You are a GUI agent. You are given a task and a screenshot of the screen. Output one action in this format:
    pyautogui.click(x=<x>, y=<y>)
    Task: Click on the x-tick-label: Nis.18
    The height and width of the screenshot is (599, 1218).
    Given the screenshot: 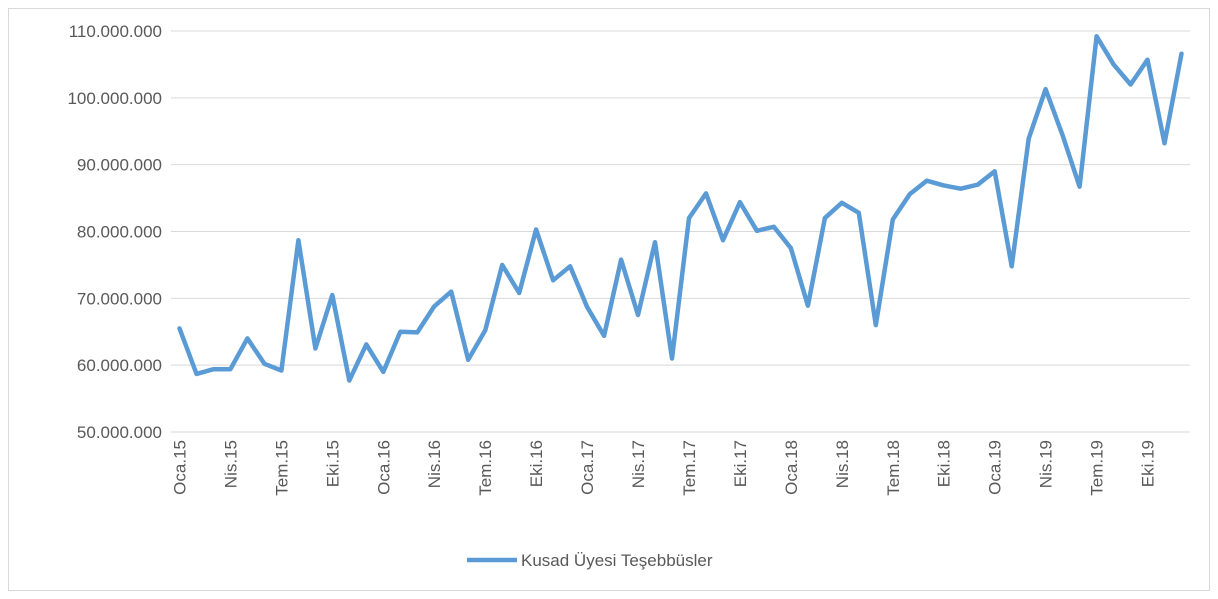 What is the action you would take?
    pyautogui.click(x=842, y=464)
    